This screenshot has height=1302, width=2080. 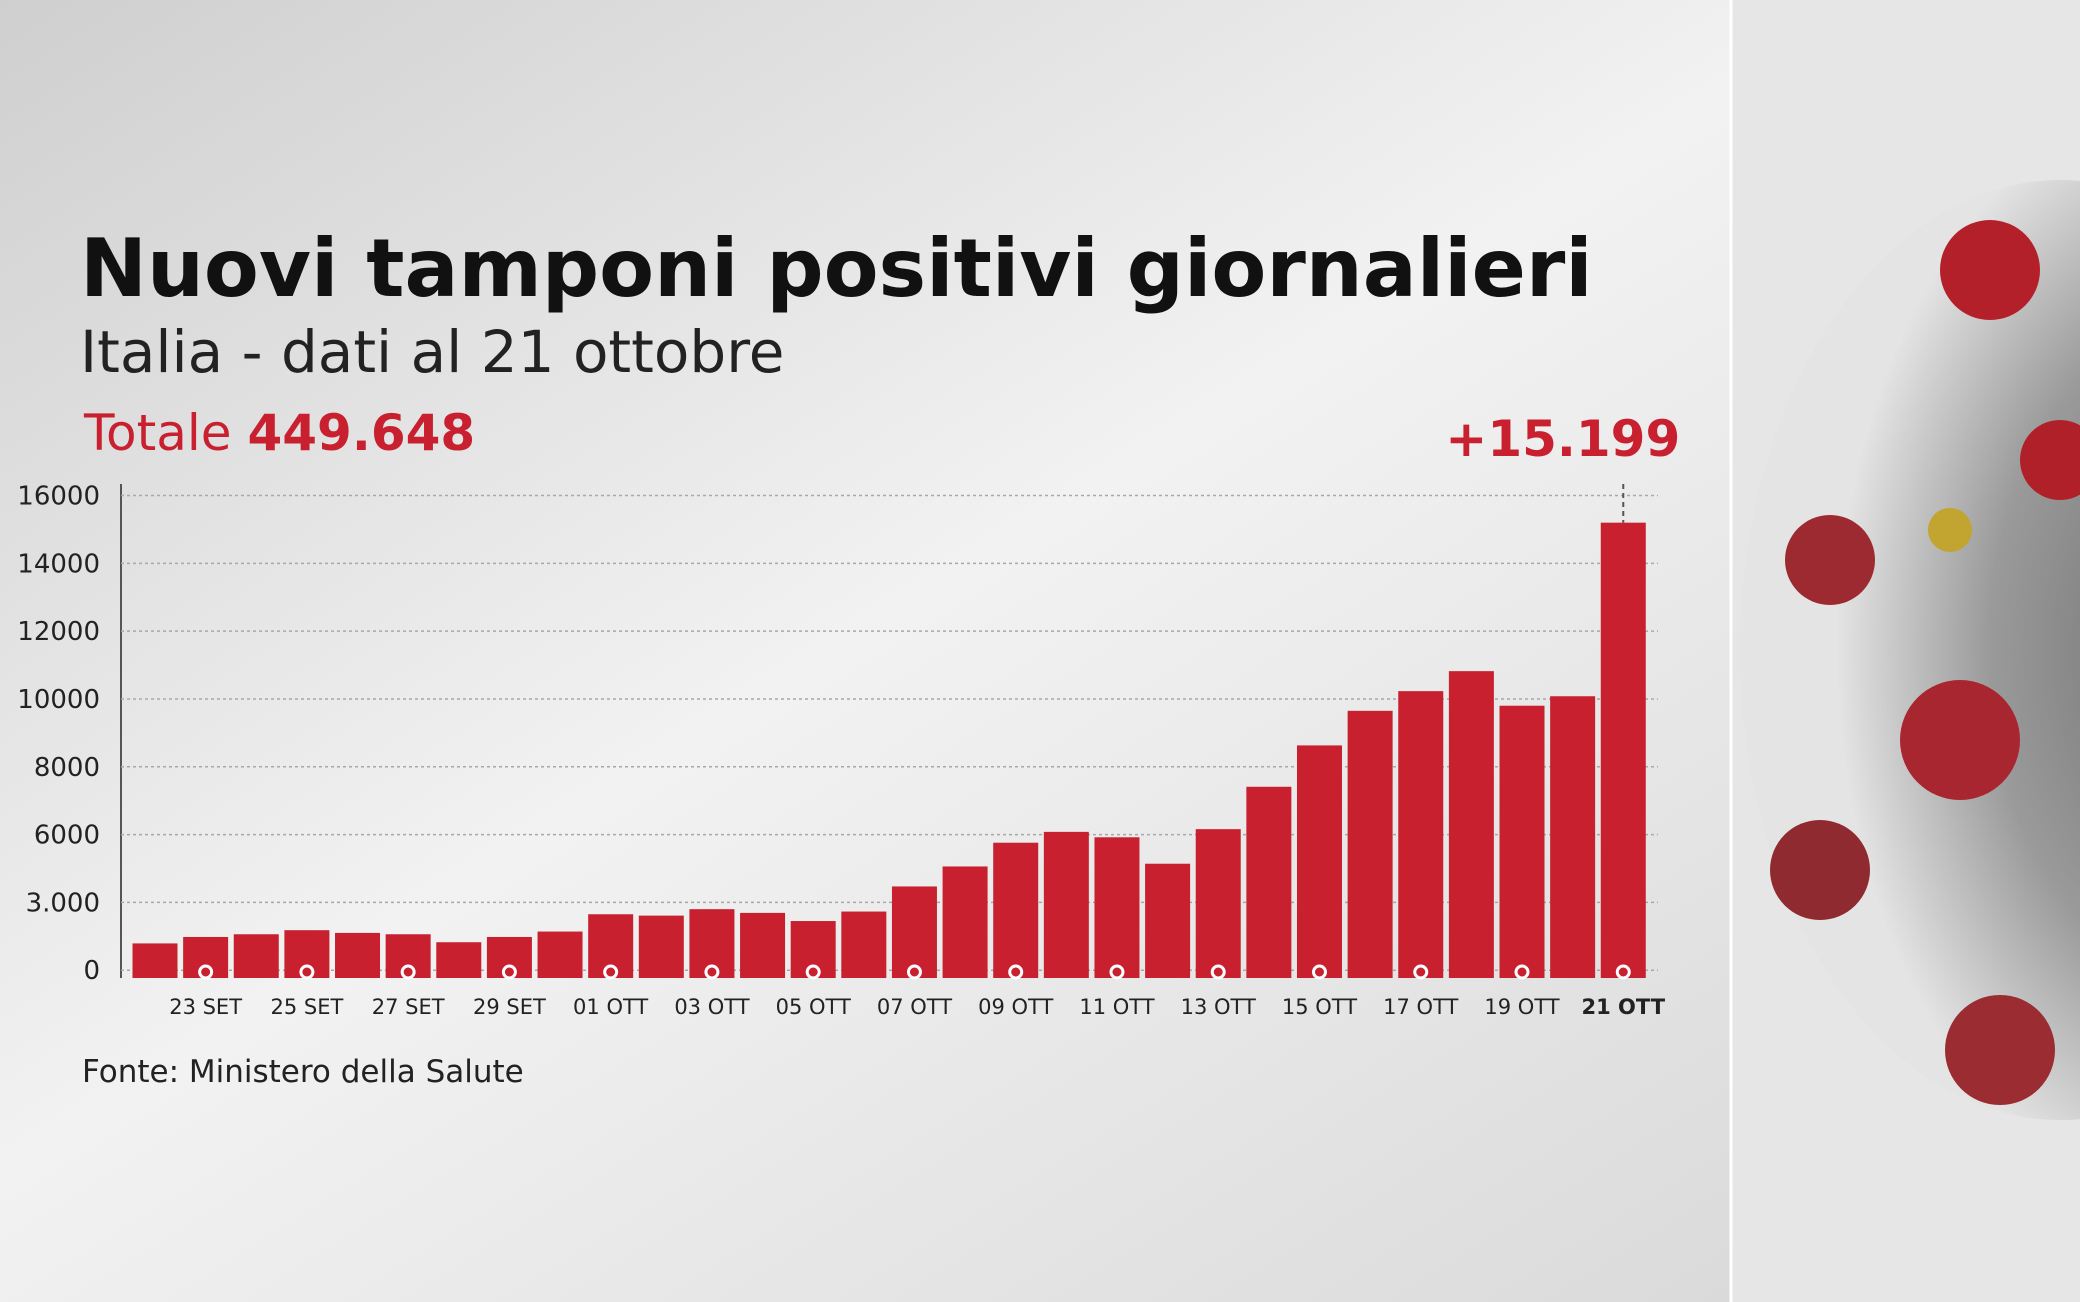 What do you see at coordinates (509, 1007) in the screenshot?
I see `x-tick-label: 29 SET` at bounding box center [509, 1007].